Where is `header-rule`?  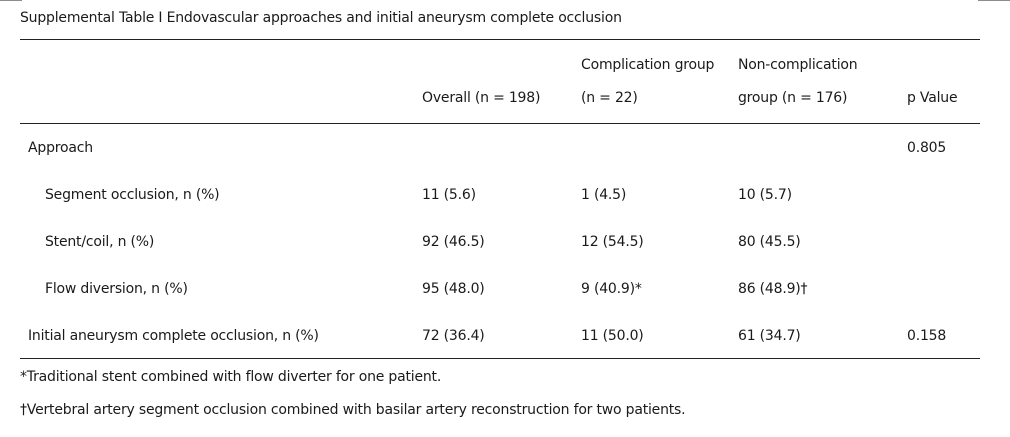
header-rule is located at coordinates (500, 123).